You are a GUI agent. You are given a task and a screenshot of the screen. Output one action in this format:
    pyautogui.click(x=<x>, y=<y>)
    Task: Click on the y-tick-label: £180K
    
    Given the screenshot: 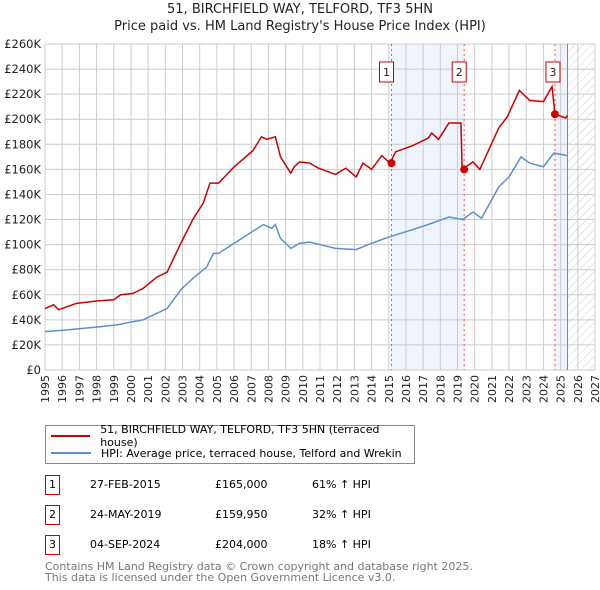 What is the action you would take?
    pyautogui.click(x=22, y=144)
    